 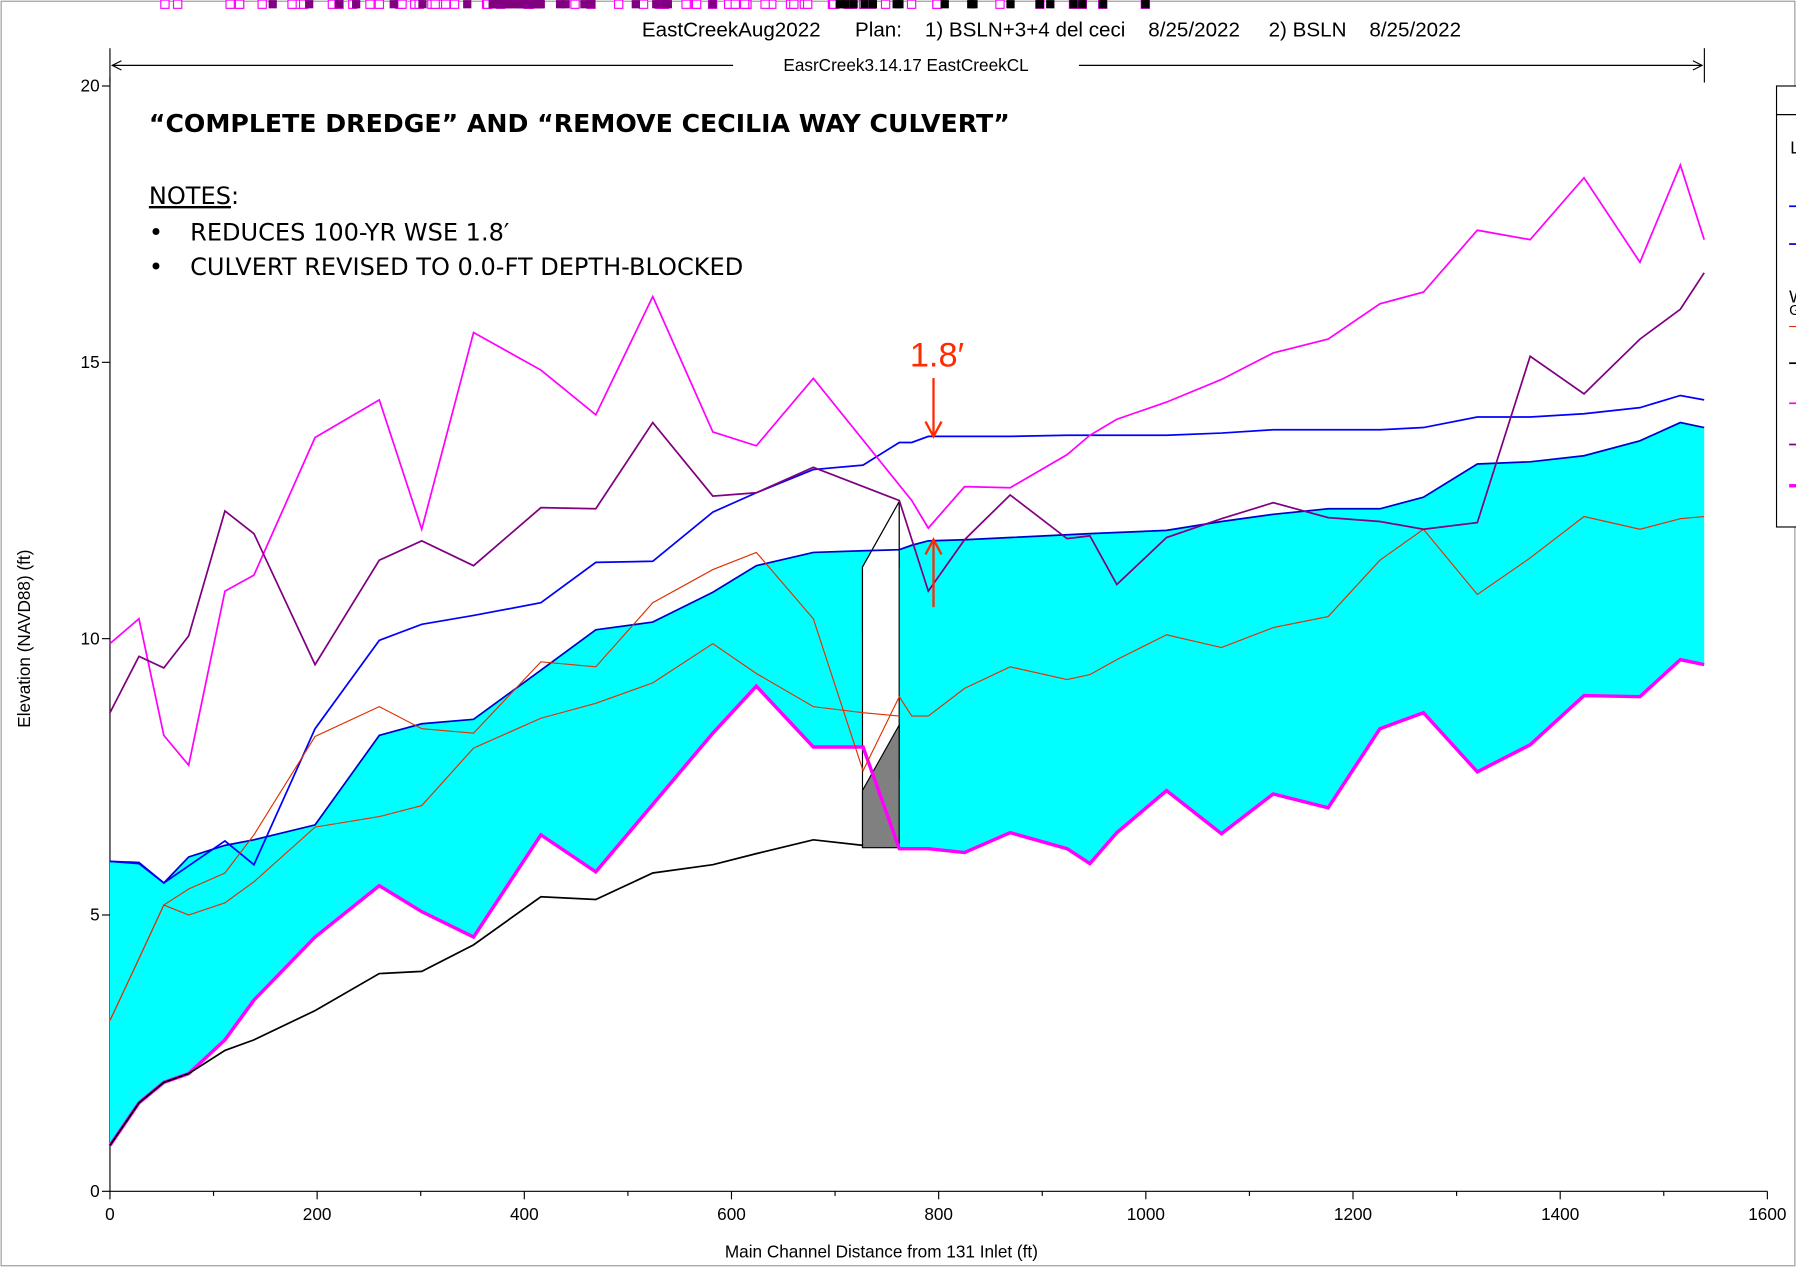 What do you see at coordinates (190, 196) in the screenshot?
I see `notes-label: NOTES` at bounding box center [190, 196].